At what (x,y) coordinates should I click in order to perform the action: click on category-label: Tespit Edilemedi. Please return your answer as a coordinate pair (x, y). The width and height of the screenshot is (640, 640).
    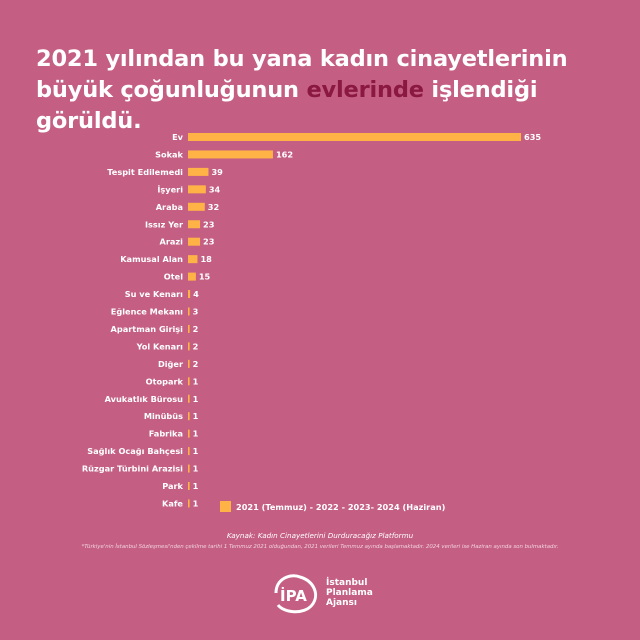
    Looking at the image, I should click on (145, 172).